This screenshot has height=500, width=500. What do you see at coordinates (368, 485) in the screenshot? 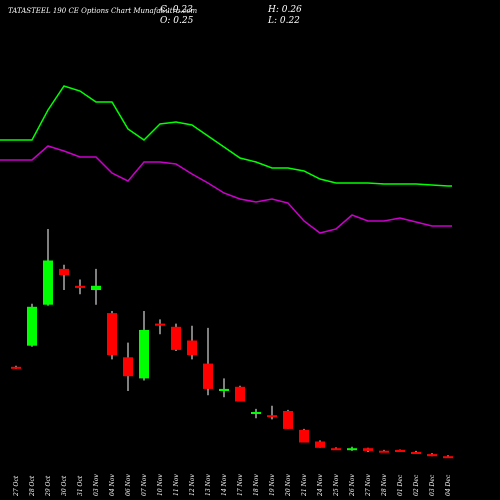
I see `x-tick-label: 27 Nov` at bounding box center [368, 485].